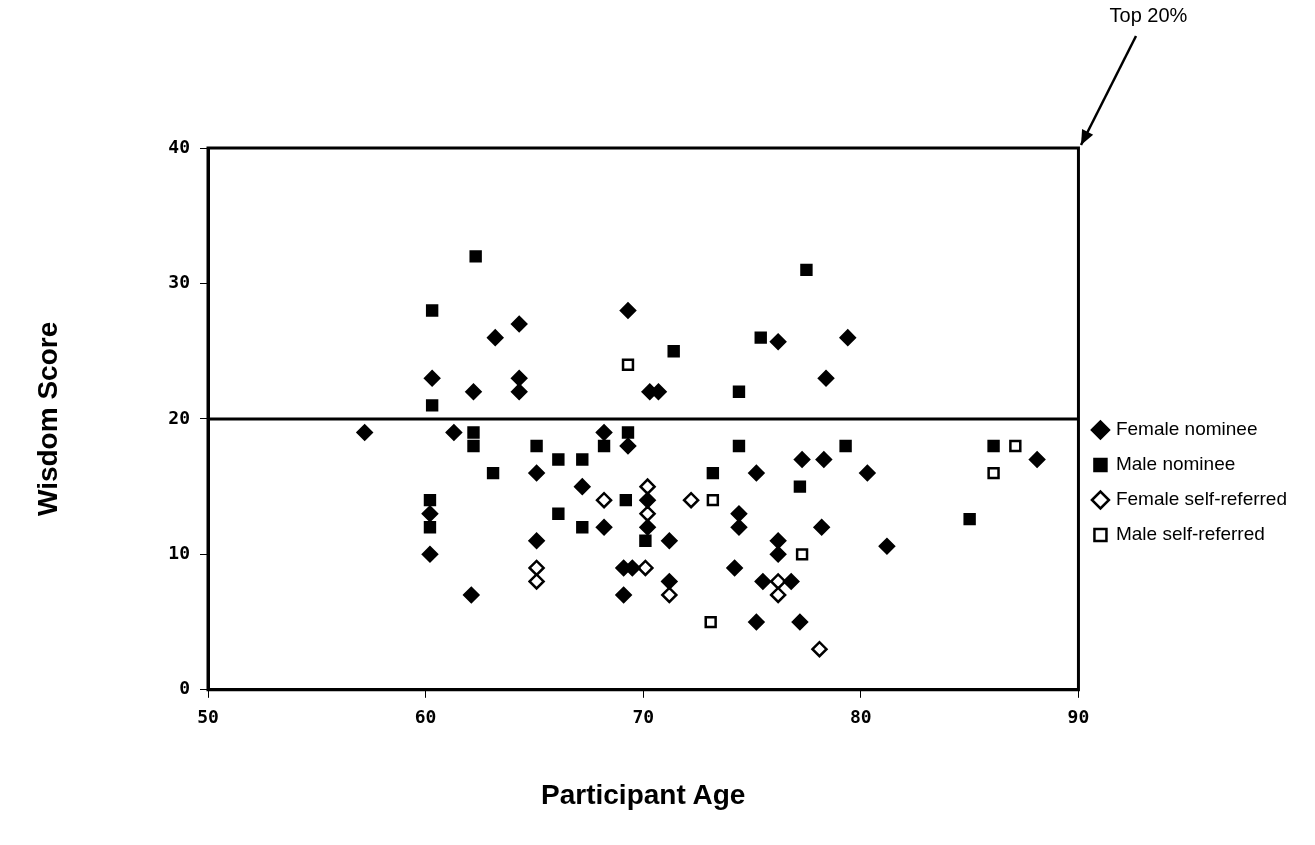 This screenshot has width=1315, height=845. What do you see at coordinates (1148, 14) in the screenshot?
I see `text: Top 20%` at bounding box center [1148, 14].